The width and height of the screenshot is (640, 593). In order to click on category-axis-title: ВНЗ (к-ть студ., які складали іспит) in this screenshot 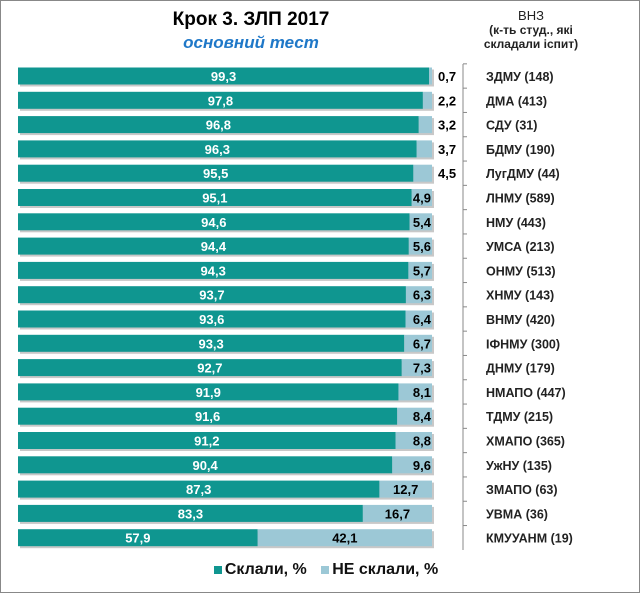, I will do `click(531, 30)`.